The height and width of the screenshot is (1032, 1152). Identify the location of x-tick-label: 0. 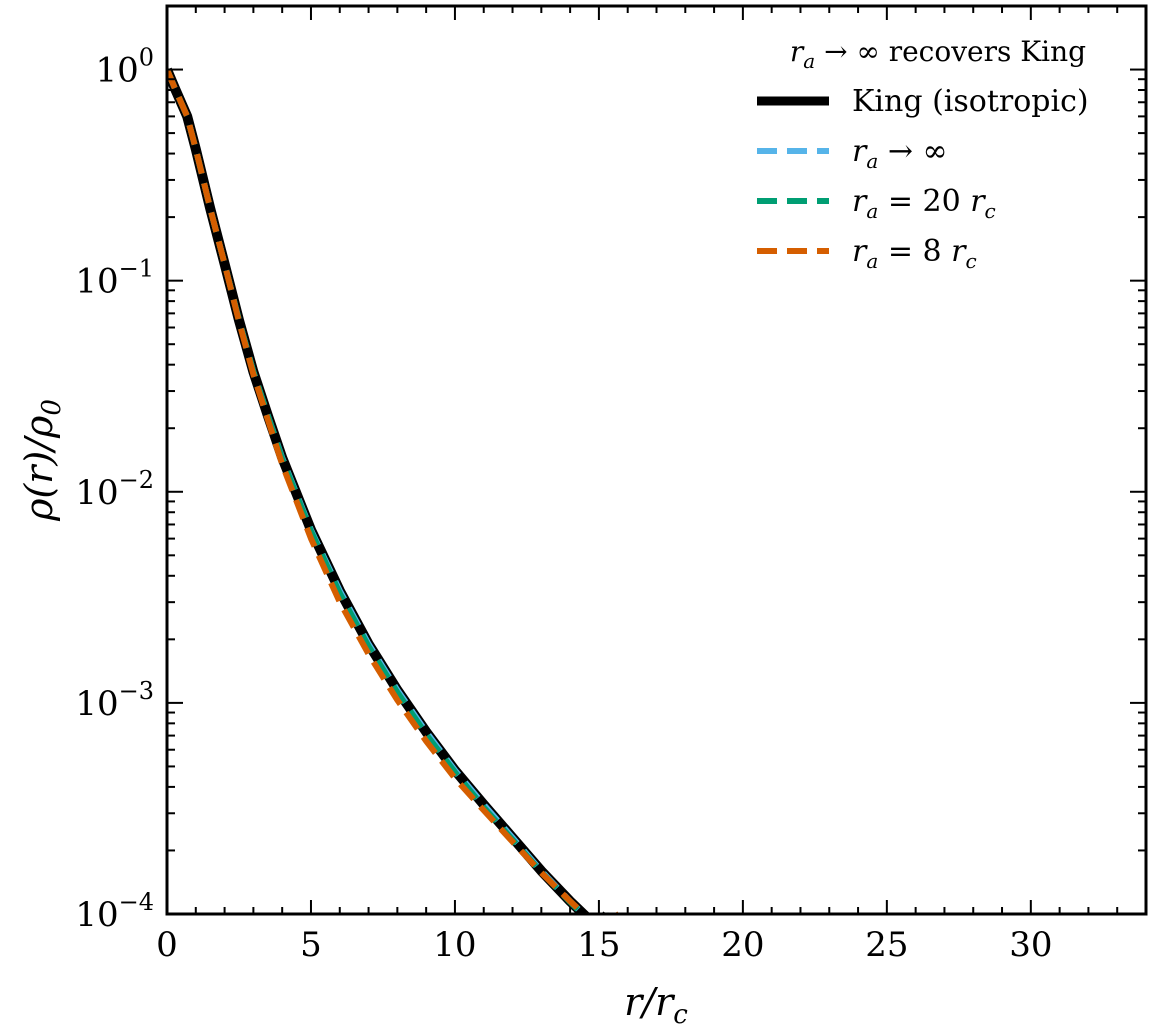
(167, 945).